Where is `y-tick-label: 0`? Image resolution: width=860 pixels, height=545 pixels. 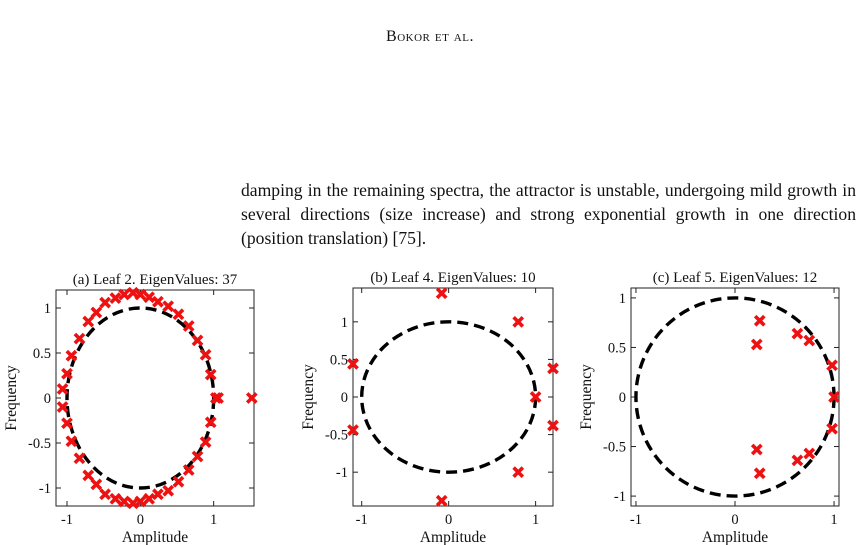 y-tick-label: 0 is located at coordinates (344, 398).